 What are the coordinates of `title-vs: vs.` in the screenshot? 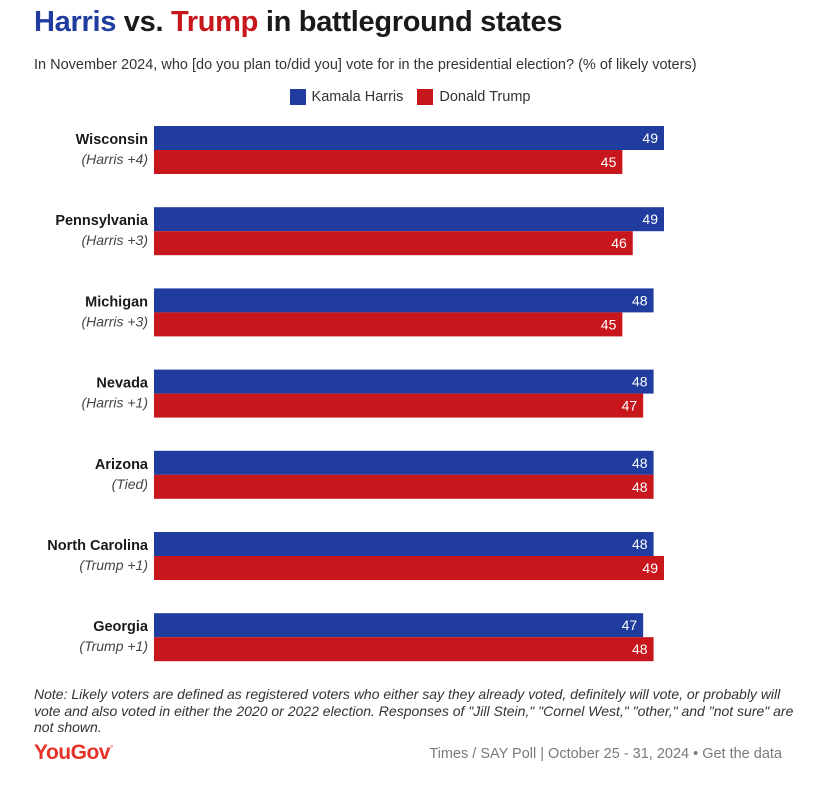 It's located at (143, 22).